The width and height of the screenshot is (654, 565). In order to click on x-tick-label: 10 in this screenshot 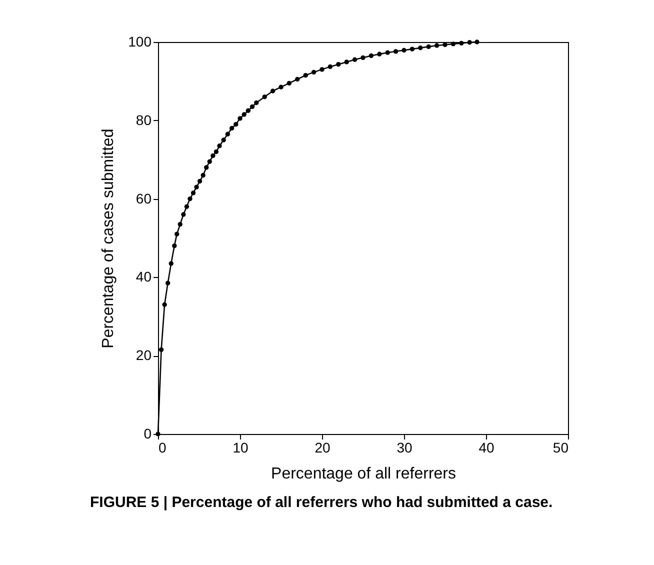, I will do `click(240, 448)`.